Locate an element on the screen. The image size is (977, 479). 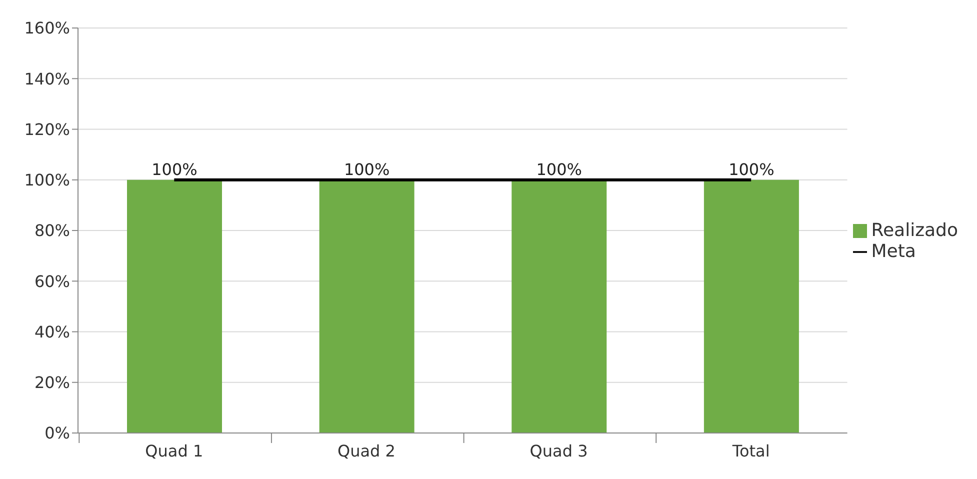
x-tick-label: Quad 1 is located at coordinates (174, 450).